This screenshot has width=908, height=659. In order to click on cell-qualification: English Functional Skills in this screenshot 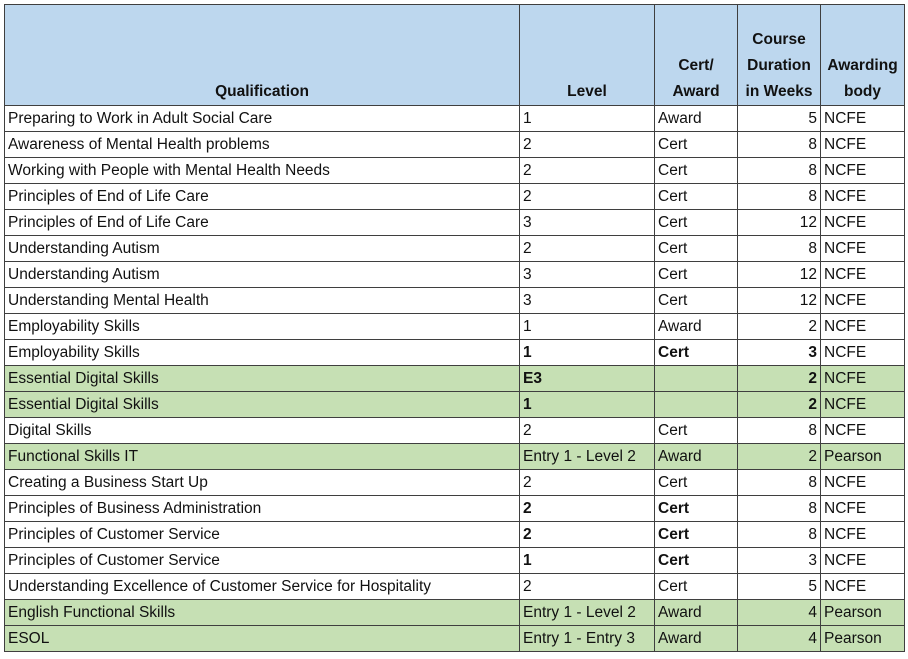, I will do `click(262, 612)`.